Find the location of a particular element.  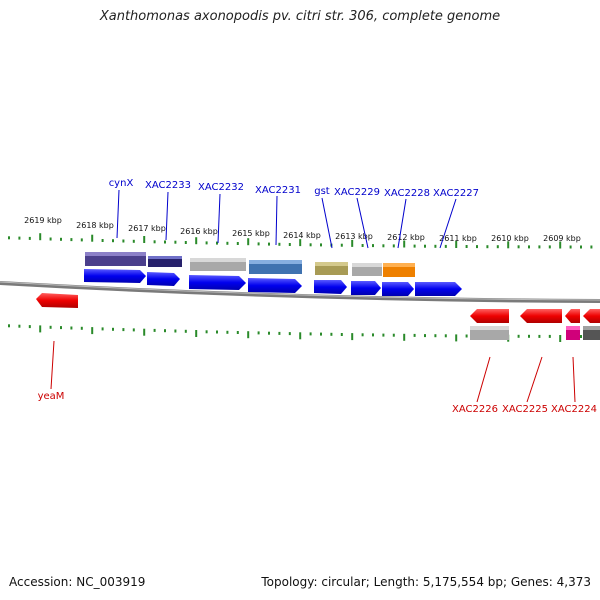

gene-label: gst is located at coordinates (322, 191).